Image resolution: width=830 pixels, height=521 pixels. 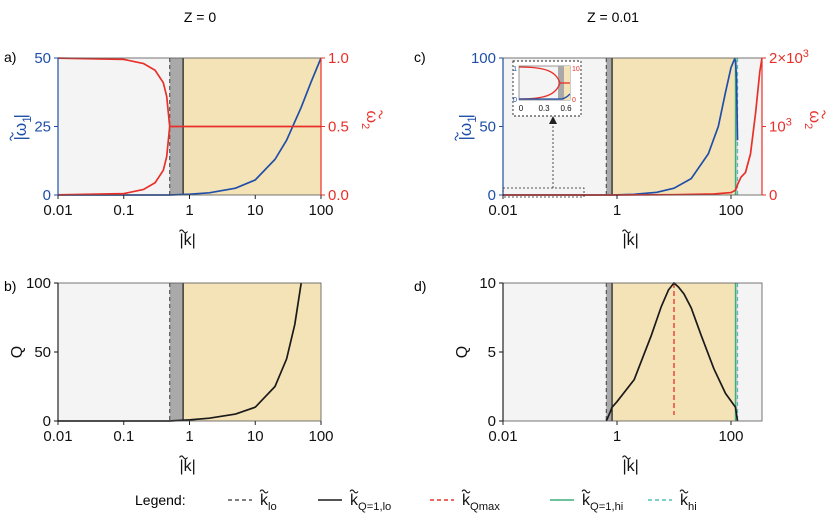 I want to click on zoom-box, so click(x=543, y=192).